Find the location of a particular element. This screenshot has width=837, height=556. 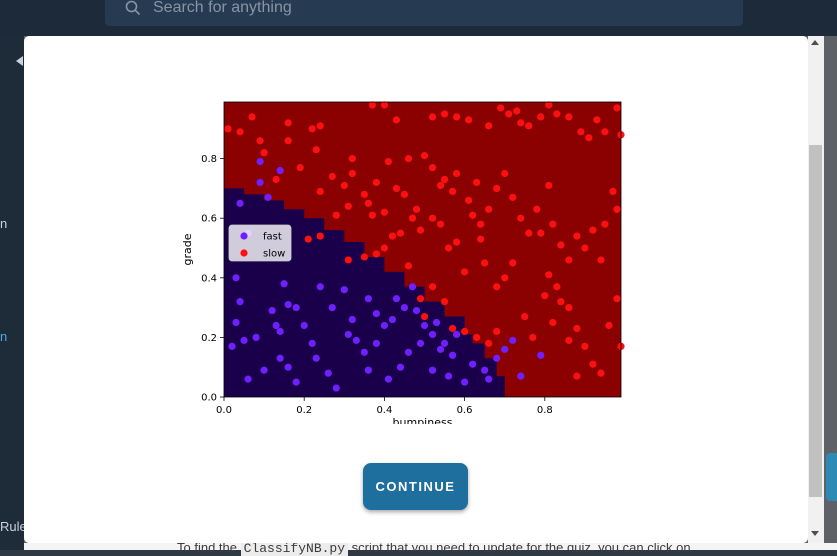

x-axis-label: bumpiness is located at coordinates (423, 420).